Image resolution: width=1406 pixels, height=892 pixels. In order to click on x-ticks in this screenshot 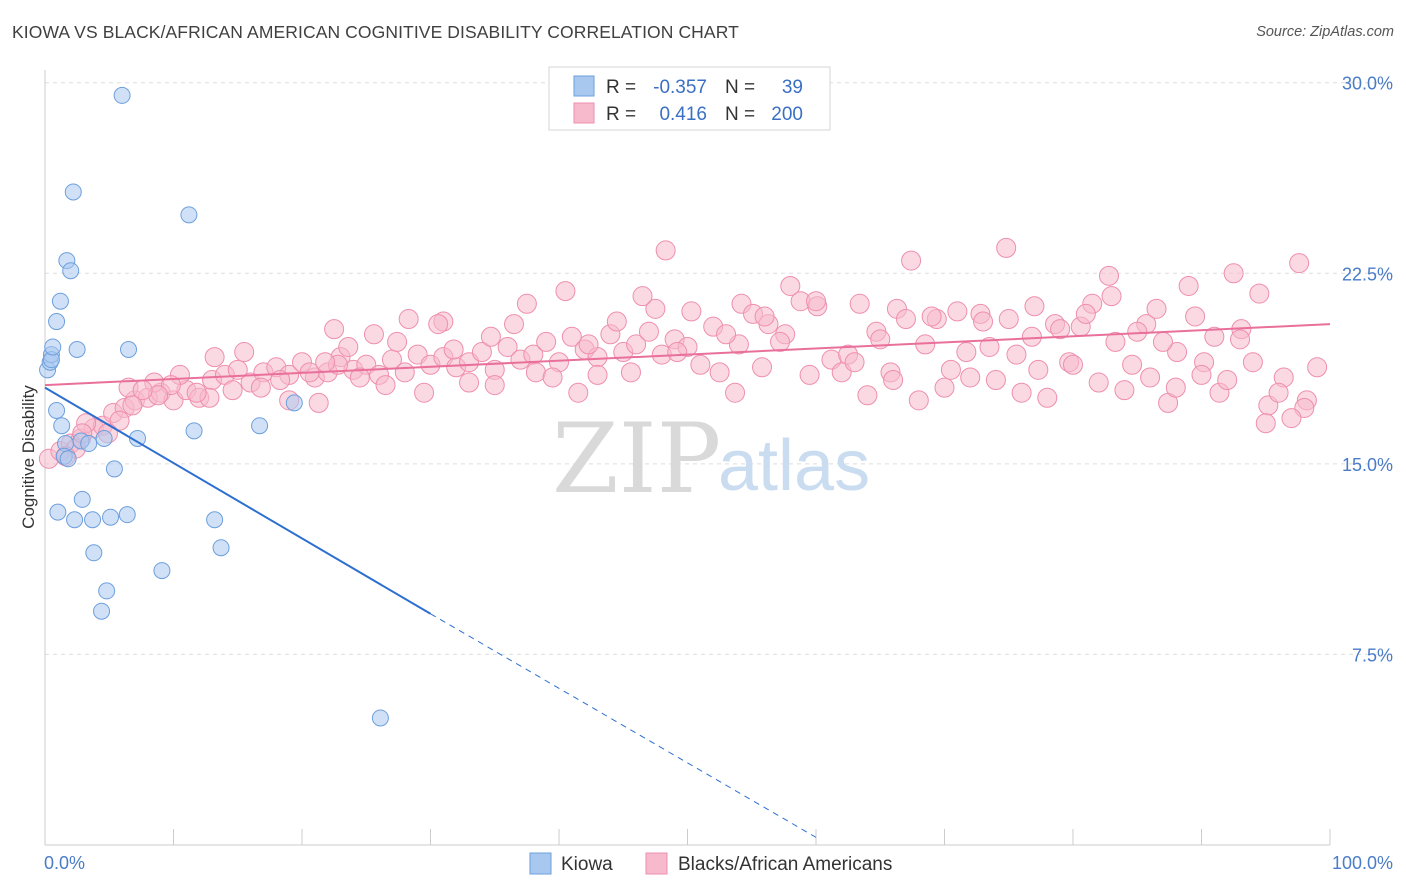, I will do `click(752, 837)`.